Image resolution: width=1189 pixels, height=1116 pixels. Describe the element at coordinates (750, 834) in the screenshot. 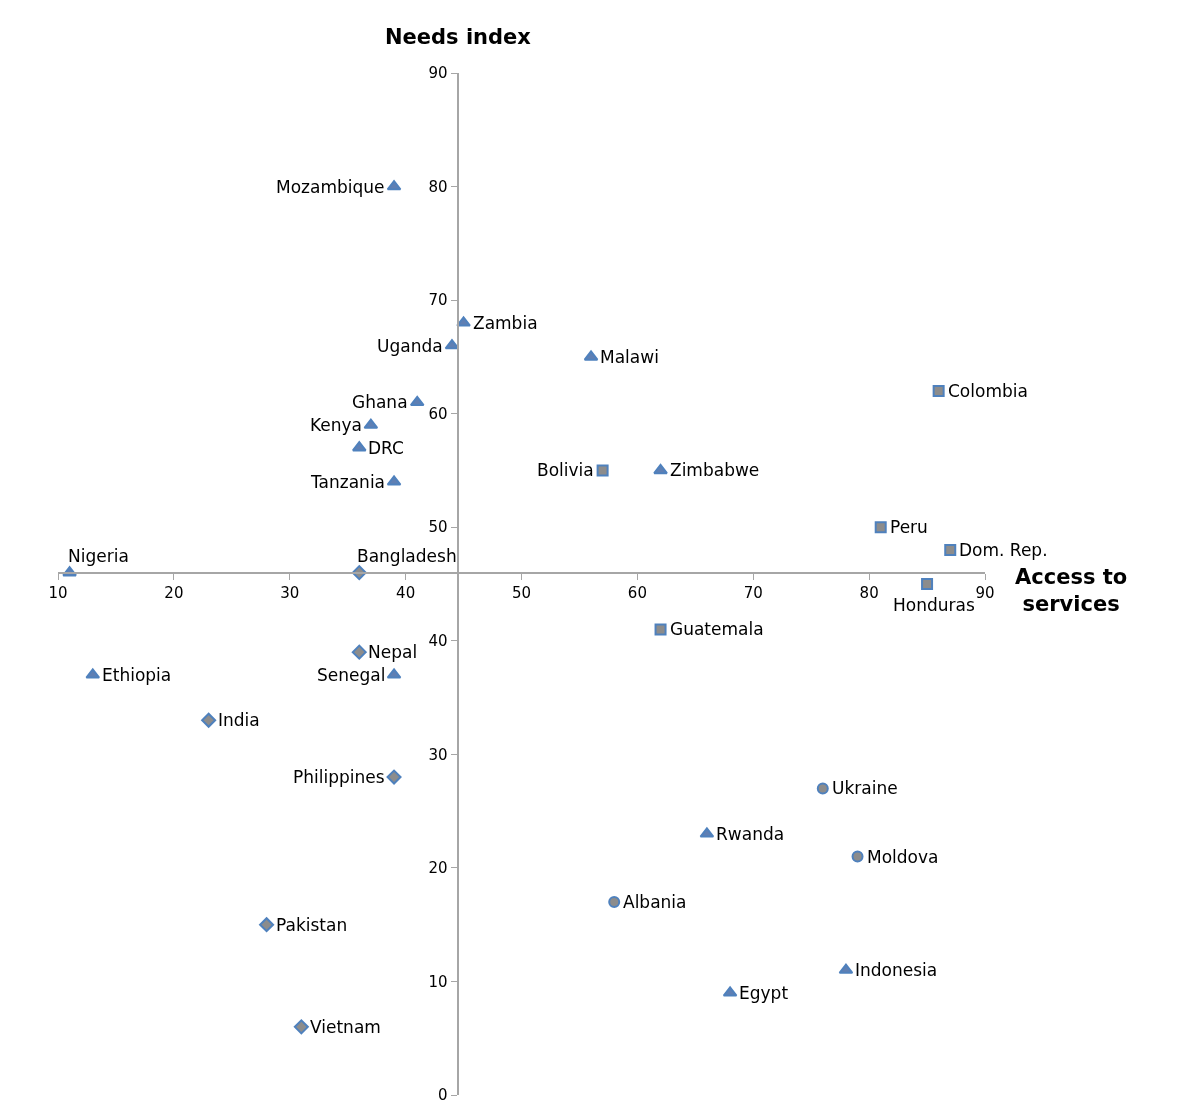

I see `annotation: Rwanda` at that location.